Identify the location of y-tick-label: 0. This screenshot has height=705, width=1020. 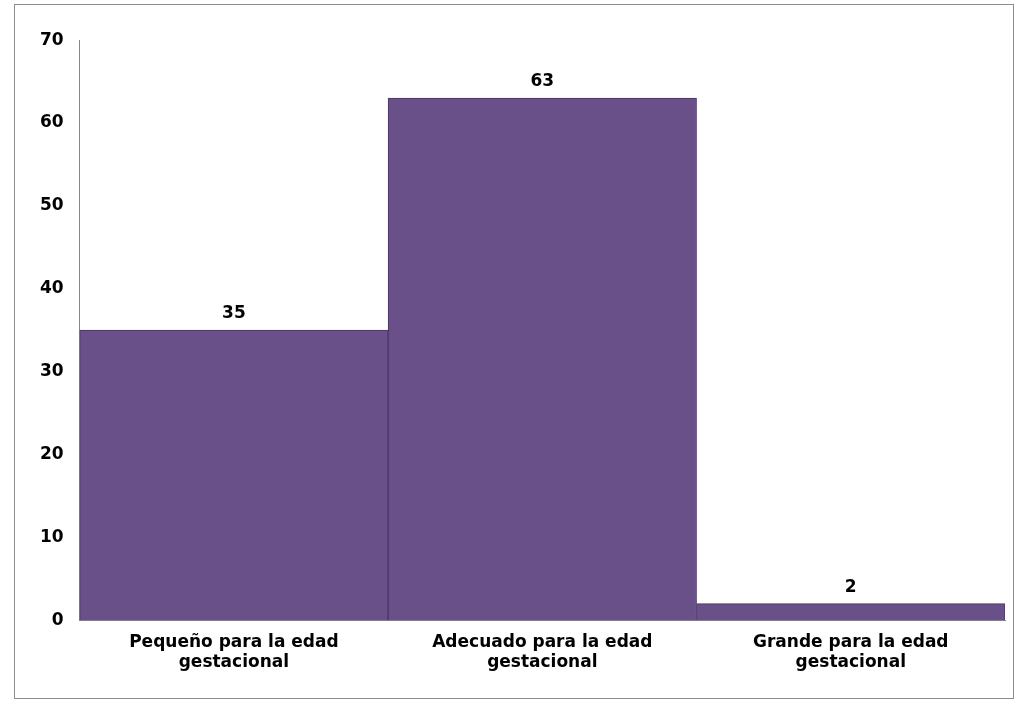
(57, 618).